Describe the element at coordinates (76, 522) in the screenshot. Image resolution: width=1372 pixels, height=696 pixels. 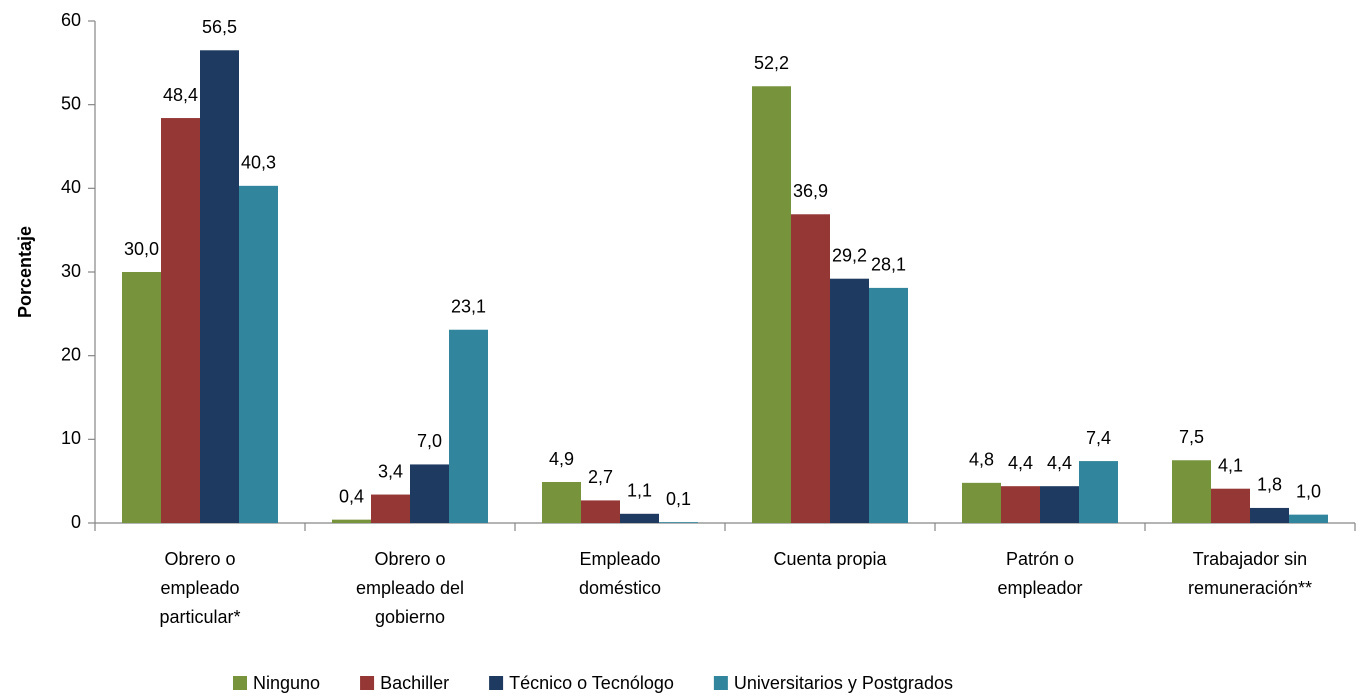
I see `y-tick-label: 0` at that location.